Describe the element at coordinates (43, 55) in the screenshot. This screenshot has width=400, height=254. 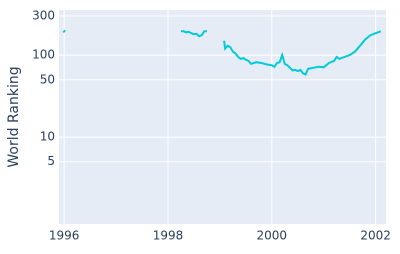
I see `y-tick-label: 100` at that location.